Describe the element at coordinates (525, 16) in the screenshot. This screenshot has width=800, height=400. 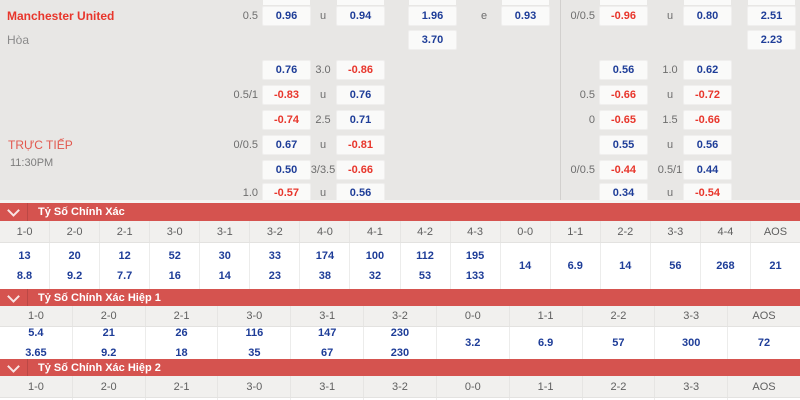
I see `odds-price-button: 0.93` at that location.